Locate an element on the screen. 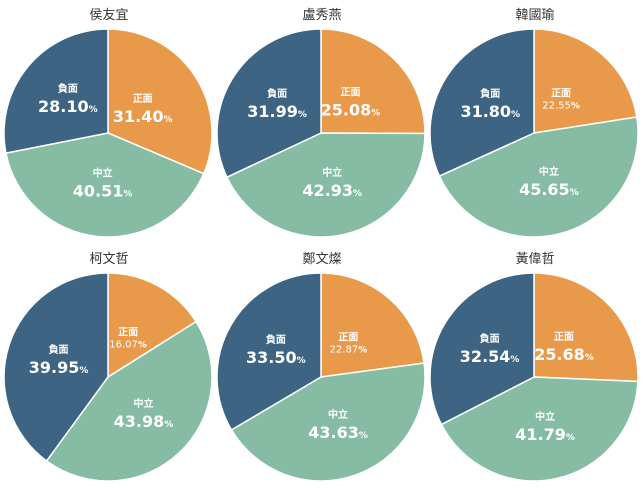 The image size is (644, 488). slice-value-label: 31.80% is located at coordinates (490, 111).